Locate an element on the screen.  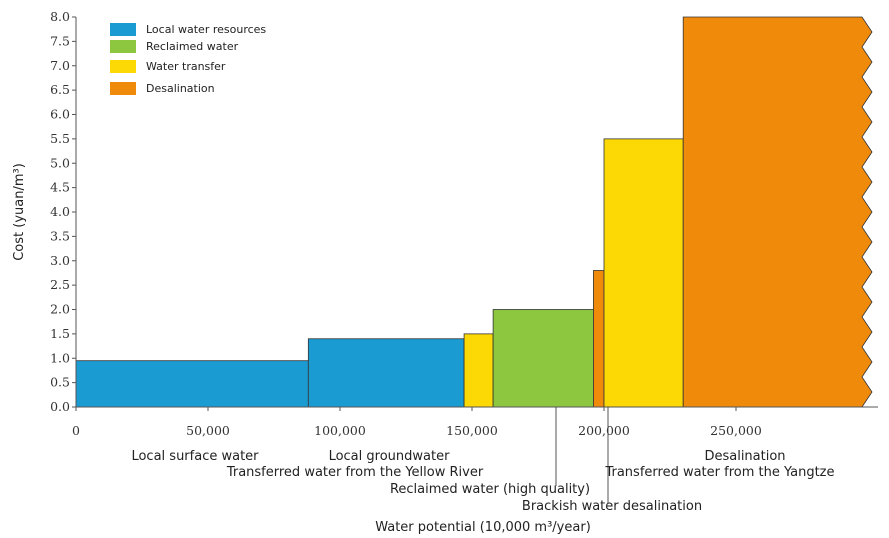
x-tick-label-2: 100,000 is located at coordinates (340, 430).